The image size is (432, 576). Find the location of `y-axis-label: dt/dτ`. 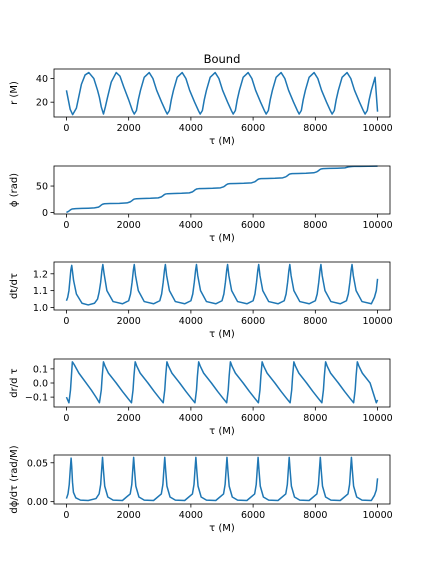

y-axis-label: dt/dτ is located at coordinates (14, 286).